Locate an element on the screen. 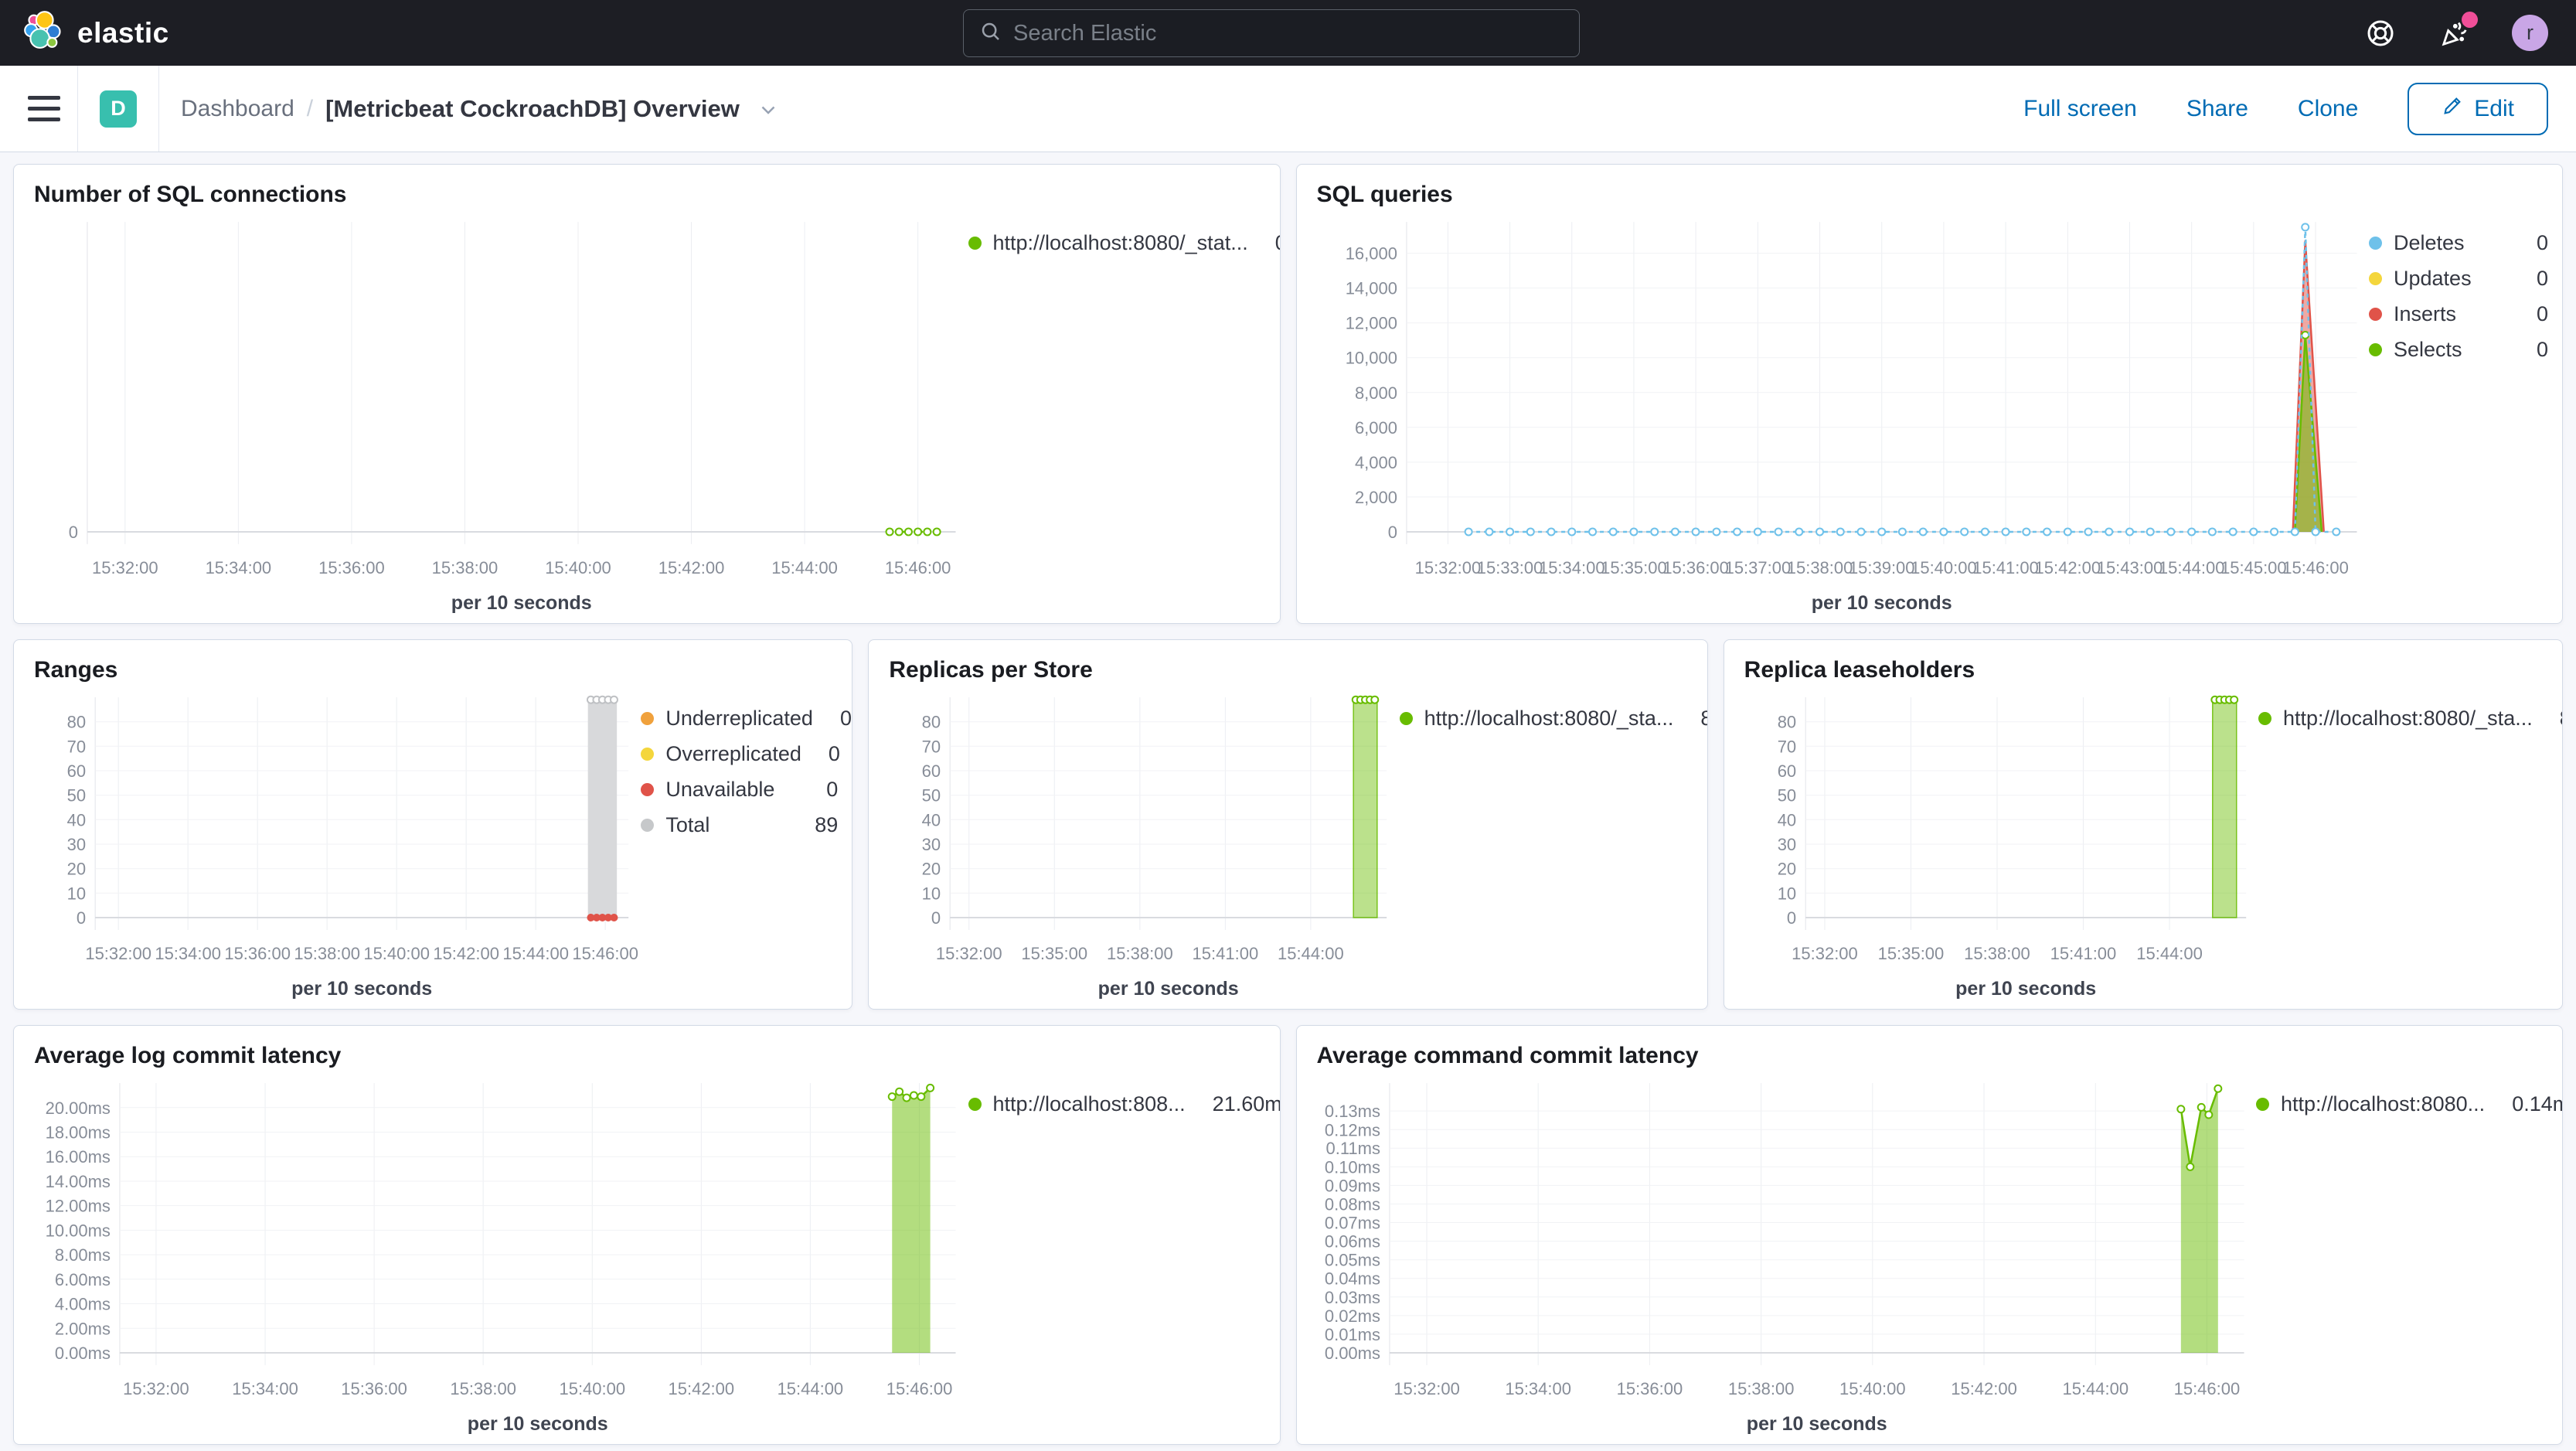 Image resolution: width=2576 pixels, height=1451 pixels. dashboard-app-badge: D is located at coordinates (118, 109).